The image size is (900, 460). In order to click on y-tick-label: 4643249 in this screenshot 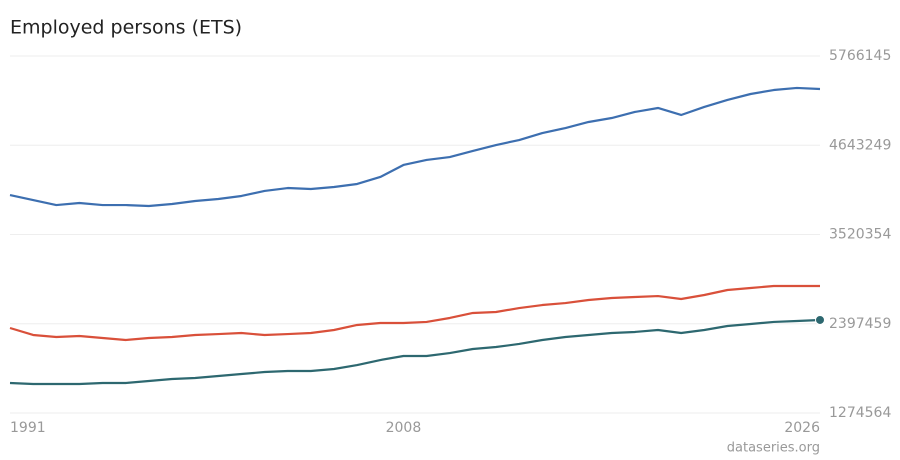, I will do `click(860, 145)`.